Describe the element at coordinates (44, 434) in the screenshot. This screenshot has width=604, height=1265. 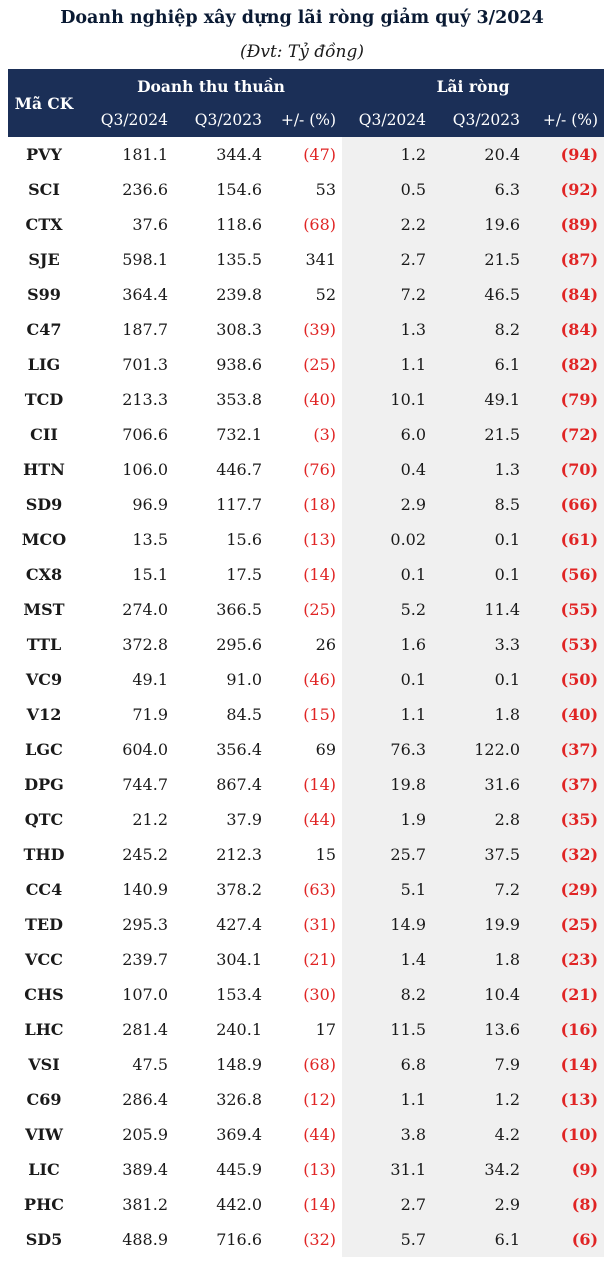
I see `cell-code: CII` at that location.